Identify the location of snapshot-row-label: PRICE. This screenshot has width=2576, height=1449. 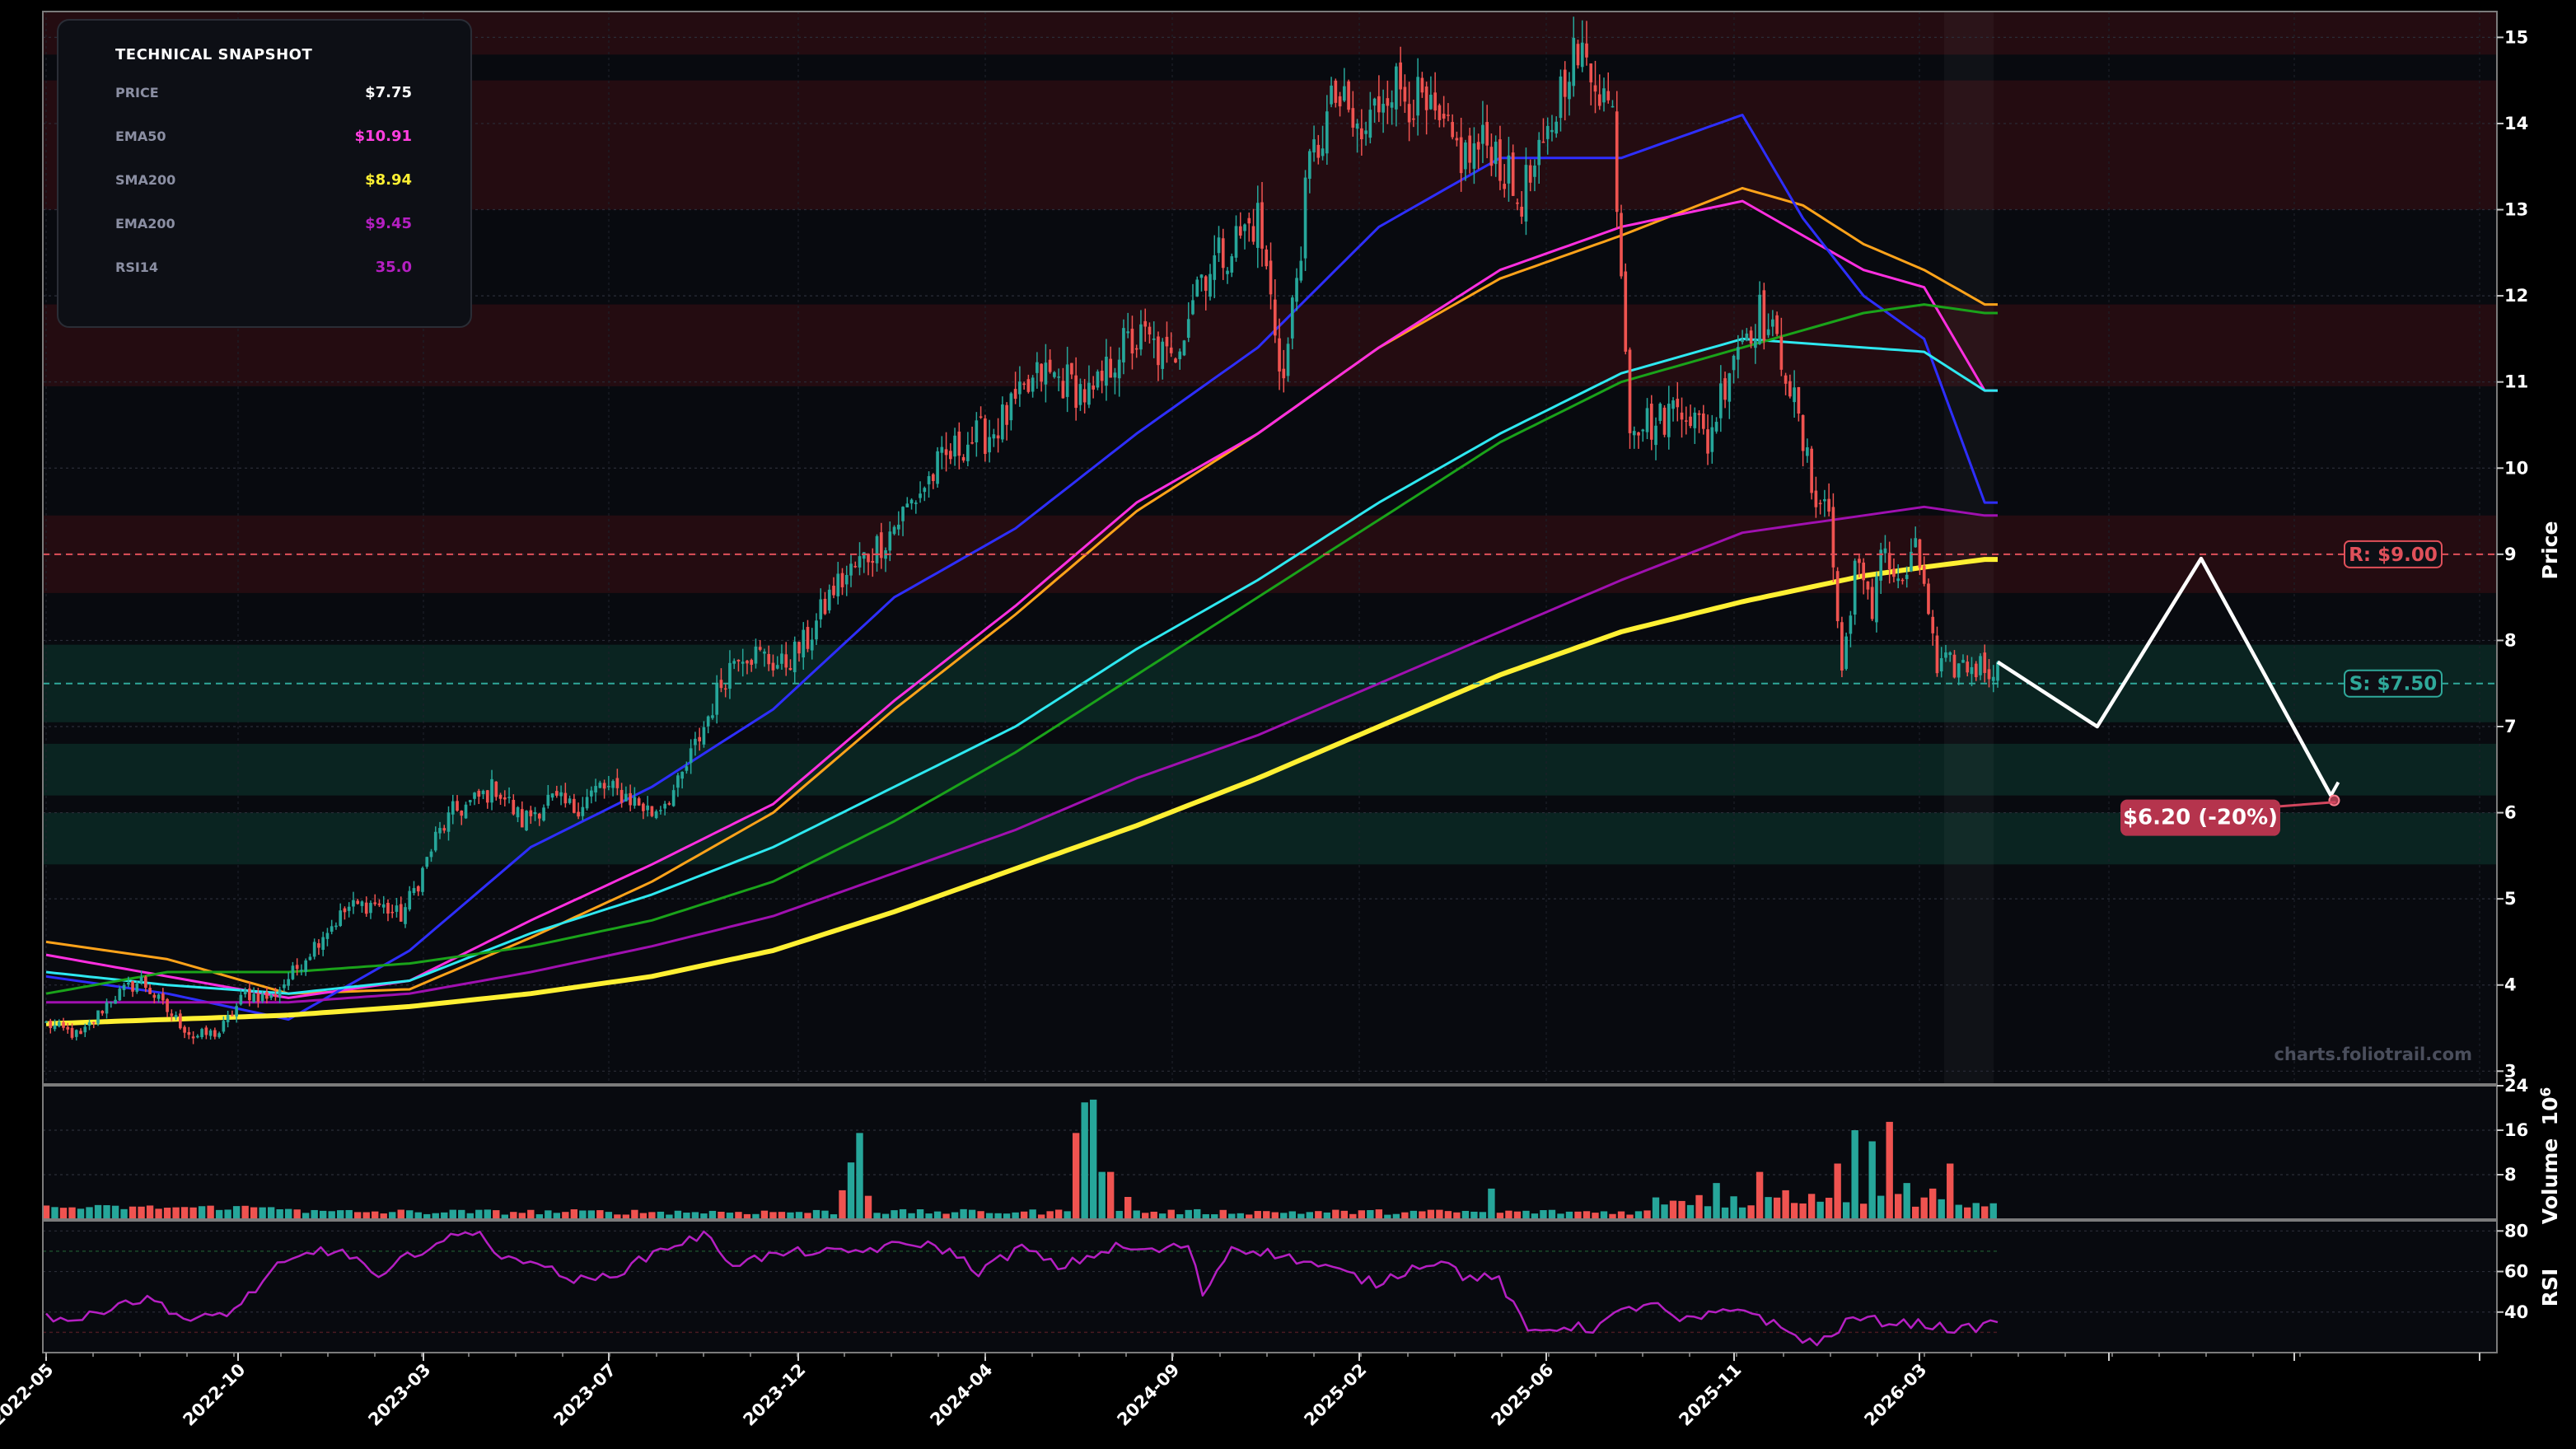
(137, 92).